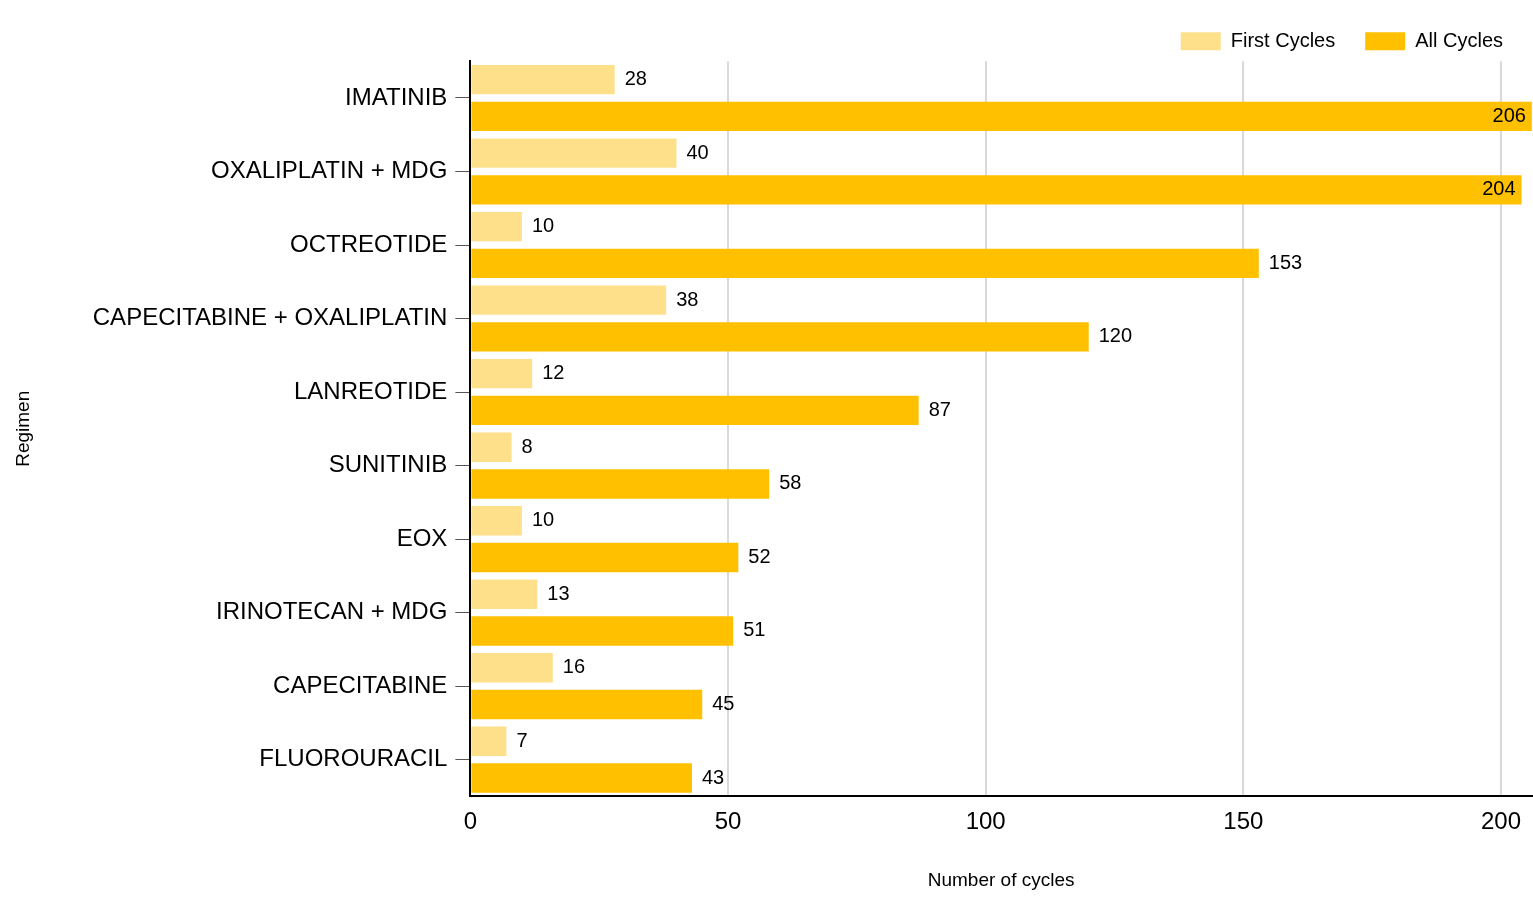  Describe the element at coordinates (1509, 114) in the screenshot. I see `data-label: 206` at that location.